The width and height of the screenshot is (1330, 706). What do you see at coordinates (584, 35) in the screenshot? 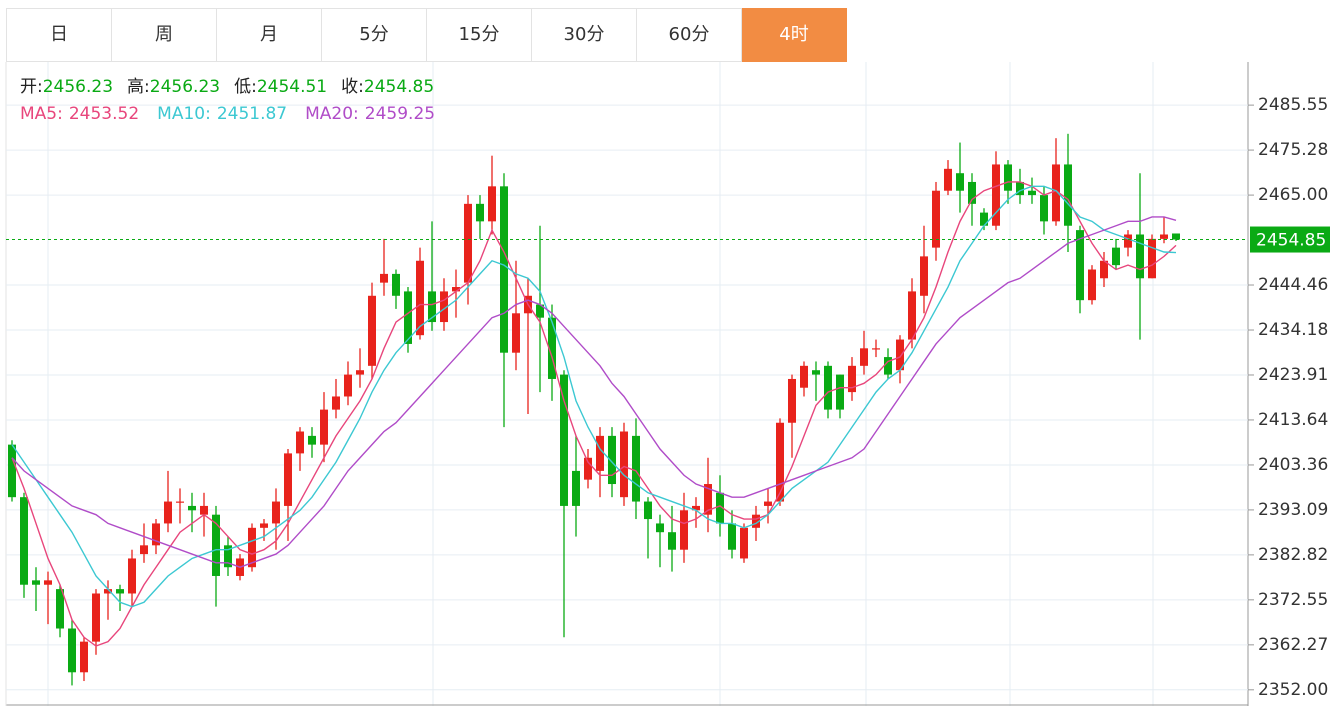
I see `period-tab: 30分` at bounding box center [584, 35].